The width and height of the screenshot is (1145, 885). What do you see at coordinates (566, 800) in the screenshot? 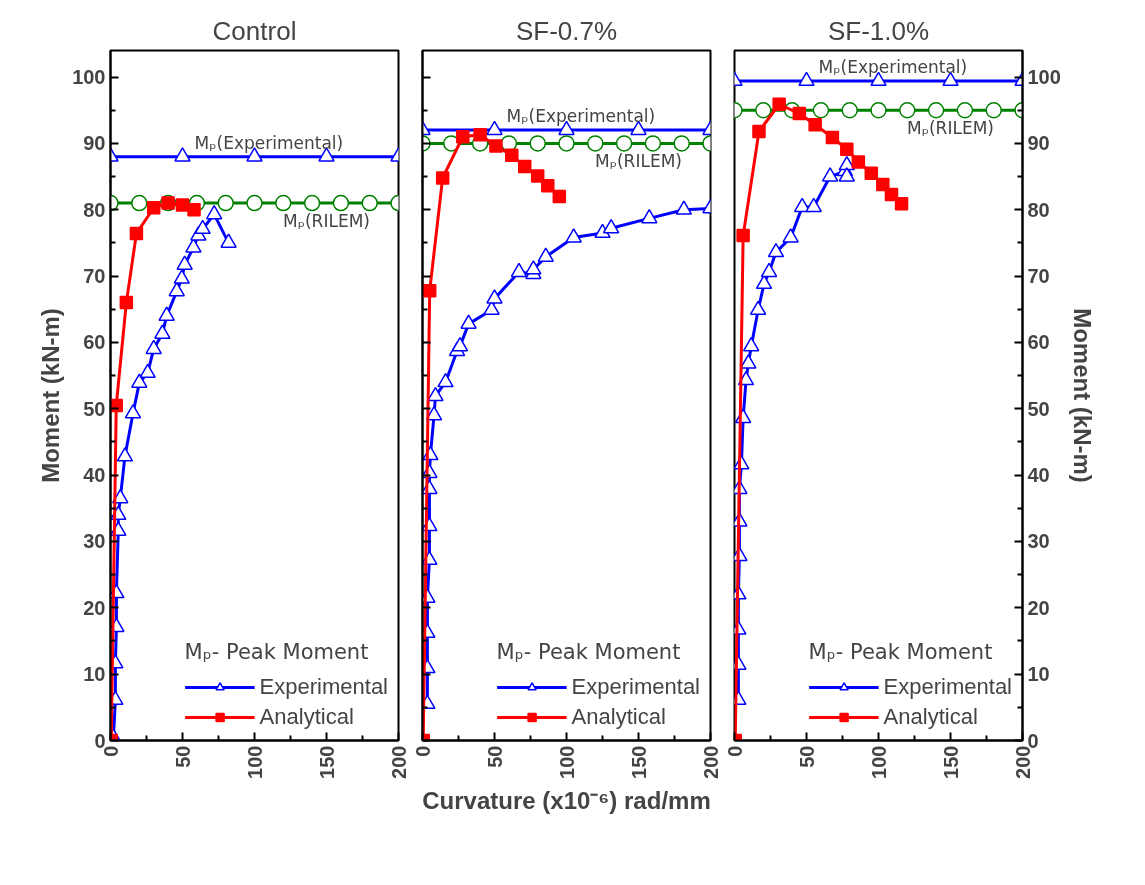
I see `x-axis-title: Curvature (x10⁻⁶) rad/mm` at bounding box center [566, 800].